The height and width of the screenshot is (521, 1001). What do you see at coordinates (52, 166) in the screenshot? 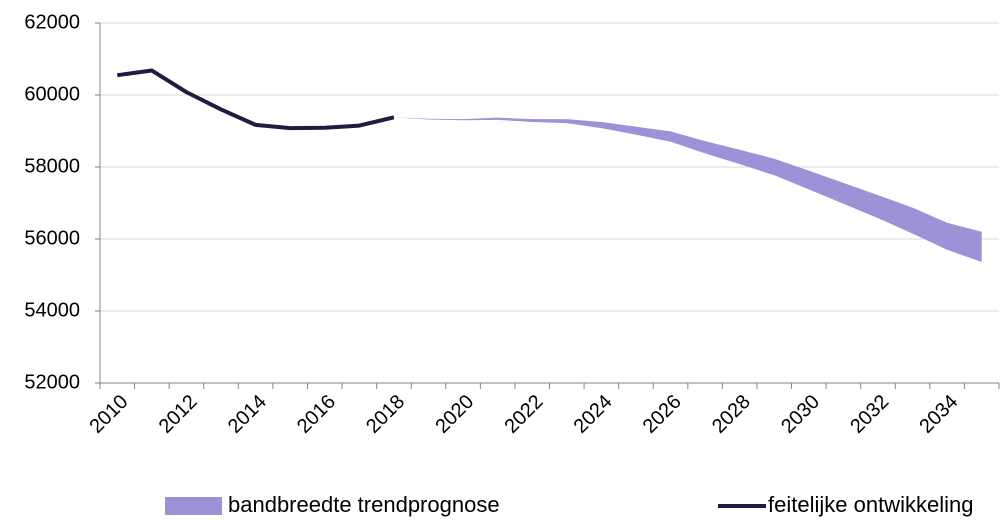
I see `y-tick-label: 58000` at bounding box center [52, 166].